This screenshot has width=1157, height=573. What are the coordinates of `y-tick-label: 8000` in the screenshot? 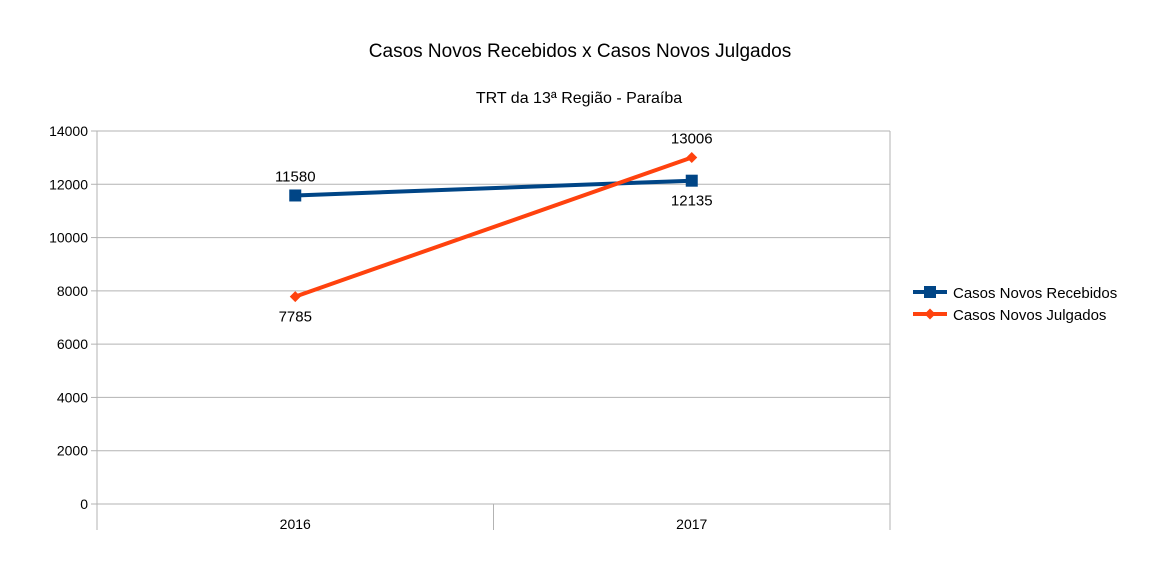 It's located at (72, 291).